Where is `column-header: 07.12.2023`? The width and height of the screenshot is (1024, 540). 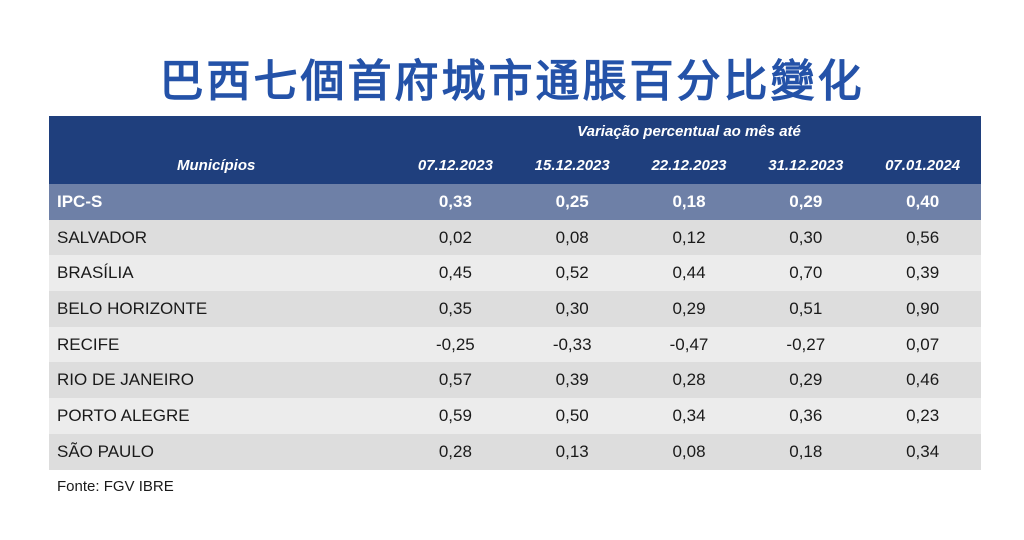 column-header: 07.12.2023 is located at coordinates (455, 165).